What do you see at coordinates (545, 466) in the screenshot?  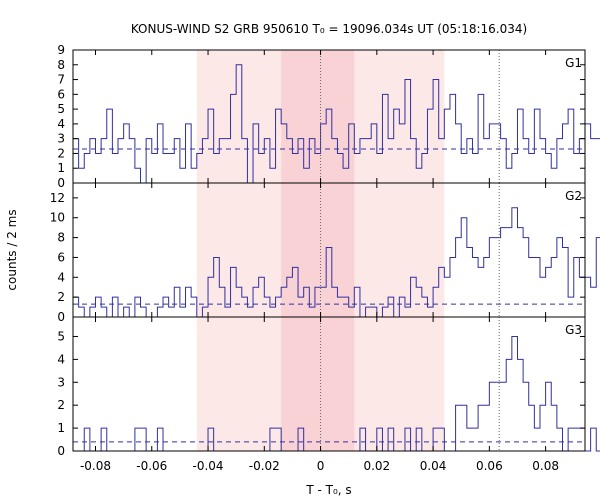 I see `x-tick-label: 0.08` at bounding box center [545, 466].